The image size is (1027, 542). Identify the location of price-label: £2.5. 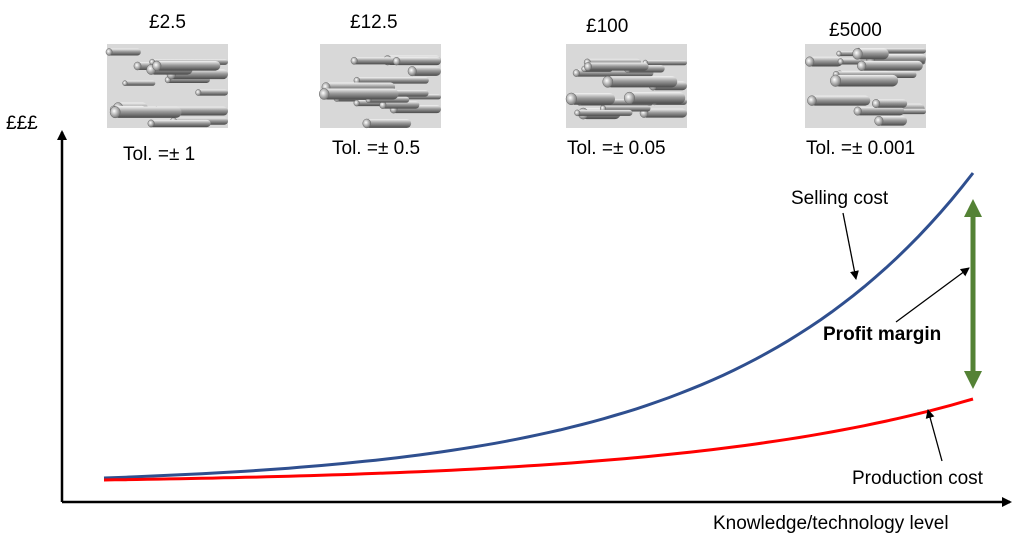
(167, 22).